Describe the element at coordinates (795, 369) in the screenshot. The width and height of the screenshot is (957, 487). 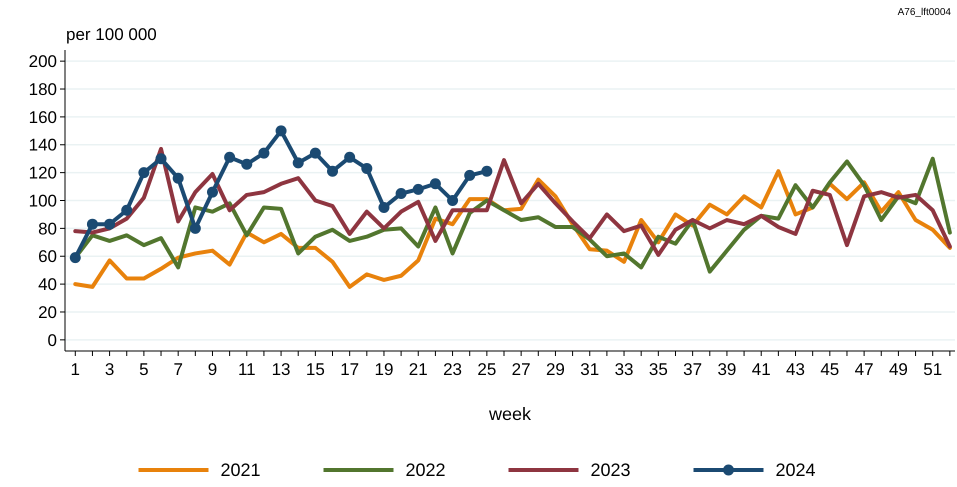
I see `x-tick-label: 43` at that location.